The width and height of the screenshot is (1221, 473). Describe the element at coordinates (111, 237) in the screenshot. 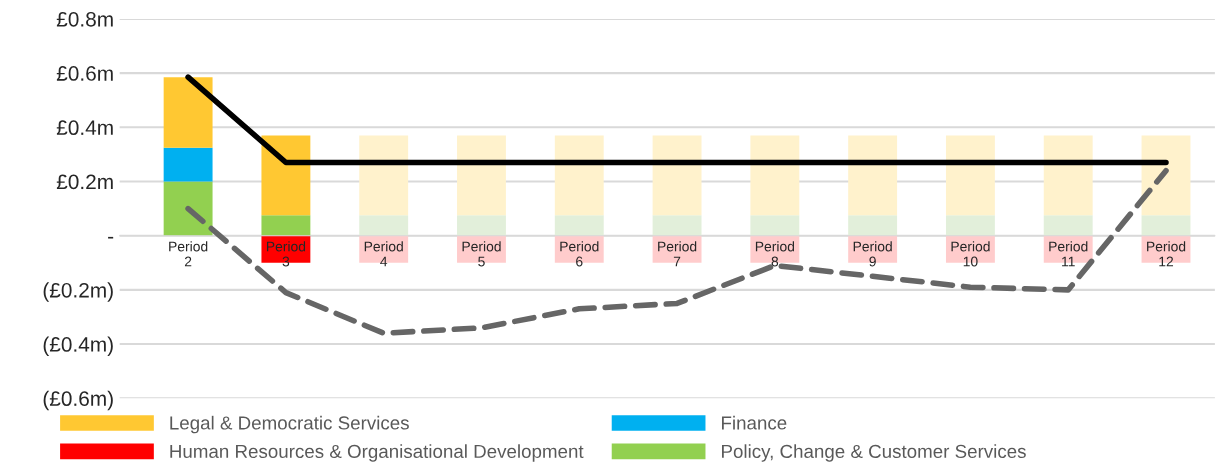

I see `y-tick-label: -` at that location.